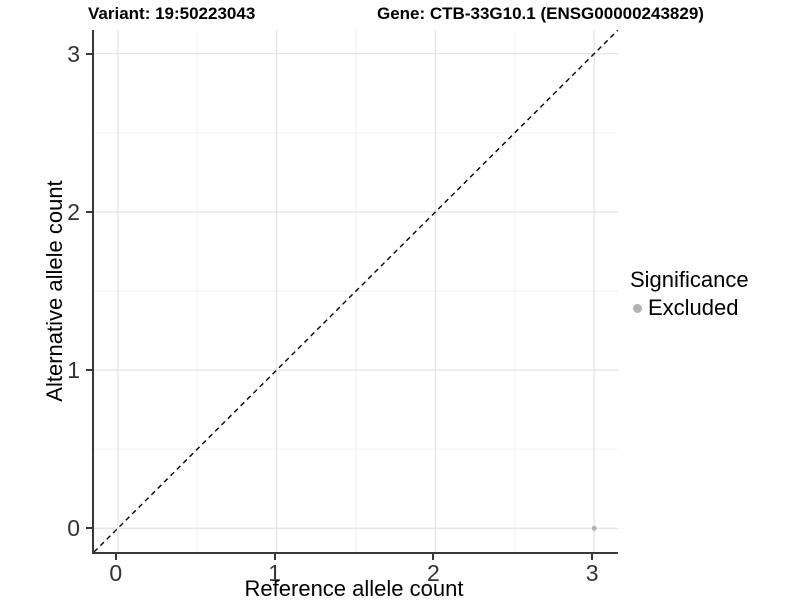 The image size is (800, 600). I want to click on y-tick-label: 1, so click(73, 370).